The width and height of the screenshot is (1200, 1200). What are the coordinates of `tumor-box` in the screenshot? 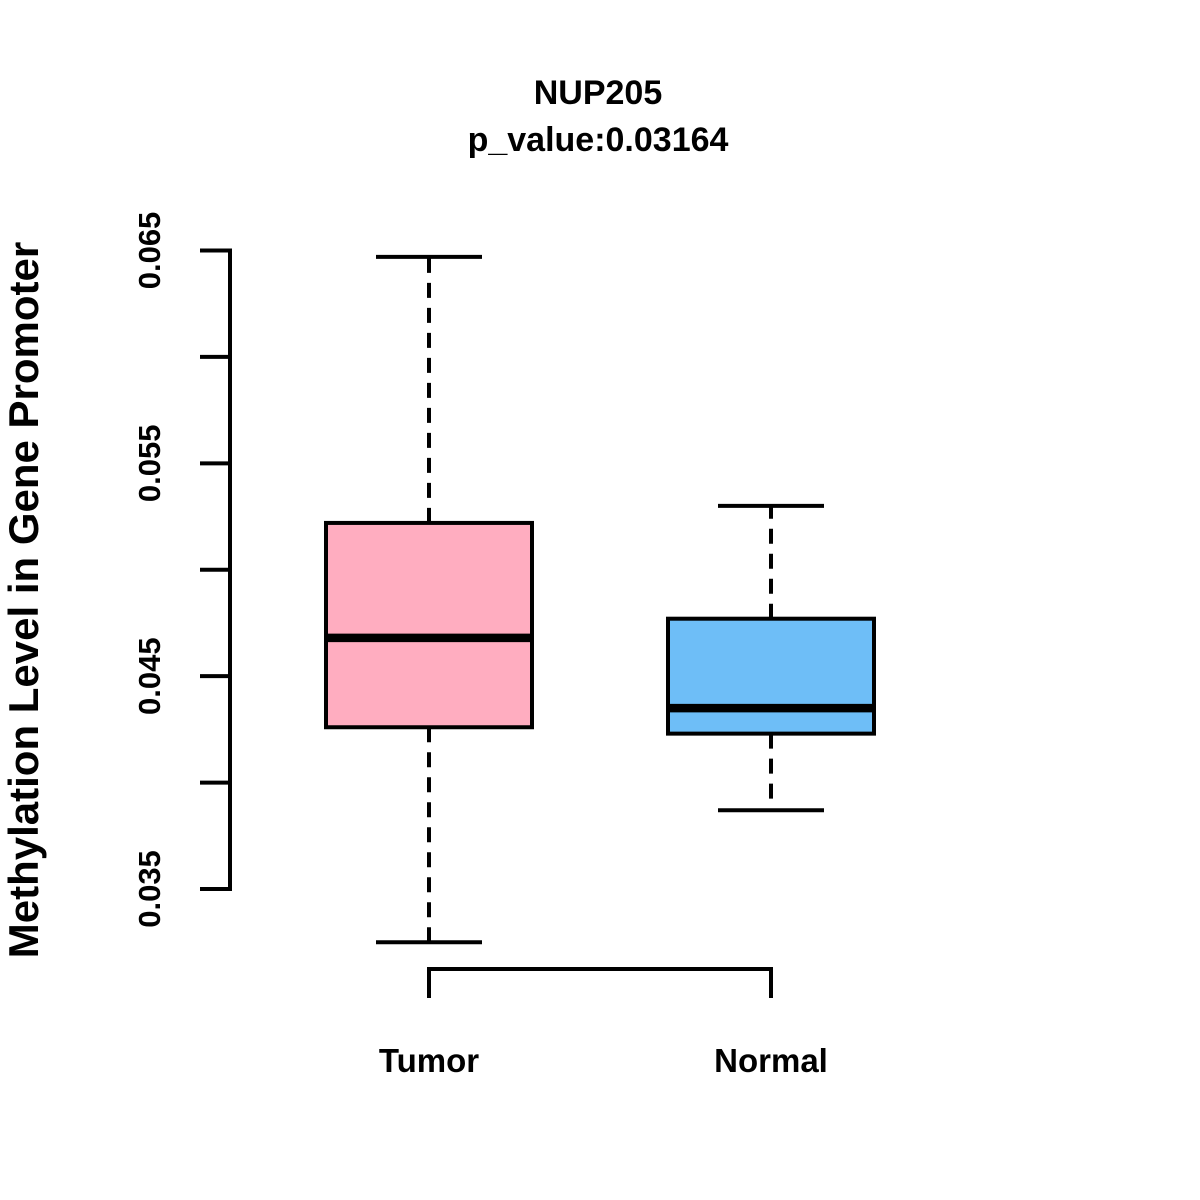 It's located at (429, 625).